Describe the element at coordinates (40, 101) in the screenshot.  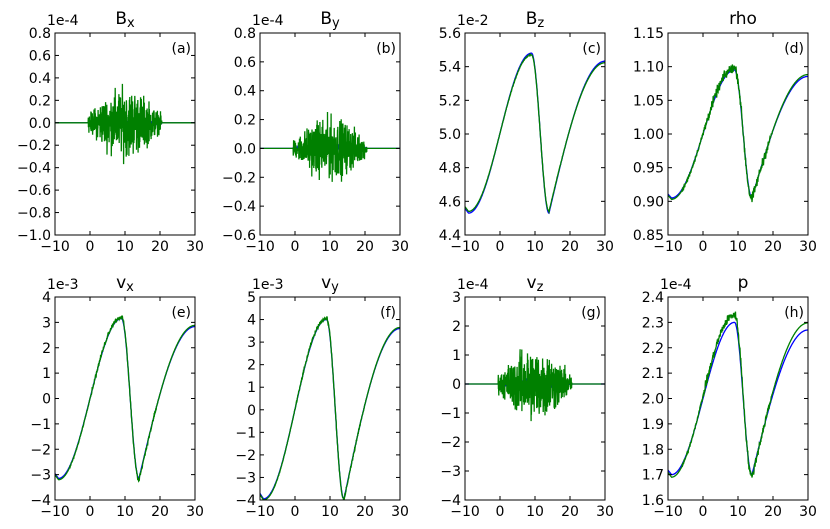
I see `y-tick-label: 0.2` at that location.